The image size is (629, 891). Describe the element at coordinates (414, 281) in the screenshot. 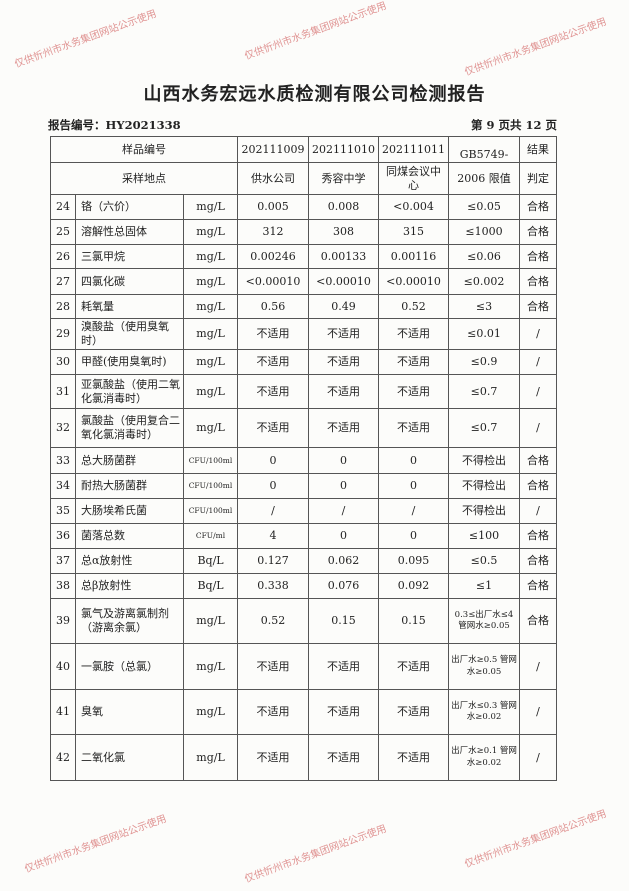

I see `value-3: <0.00010` at that location.